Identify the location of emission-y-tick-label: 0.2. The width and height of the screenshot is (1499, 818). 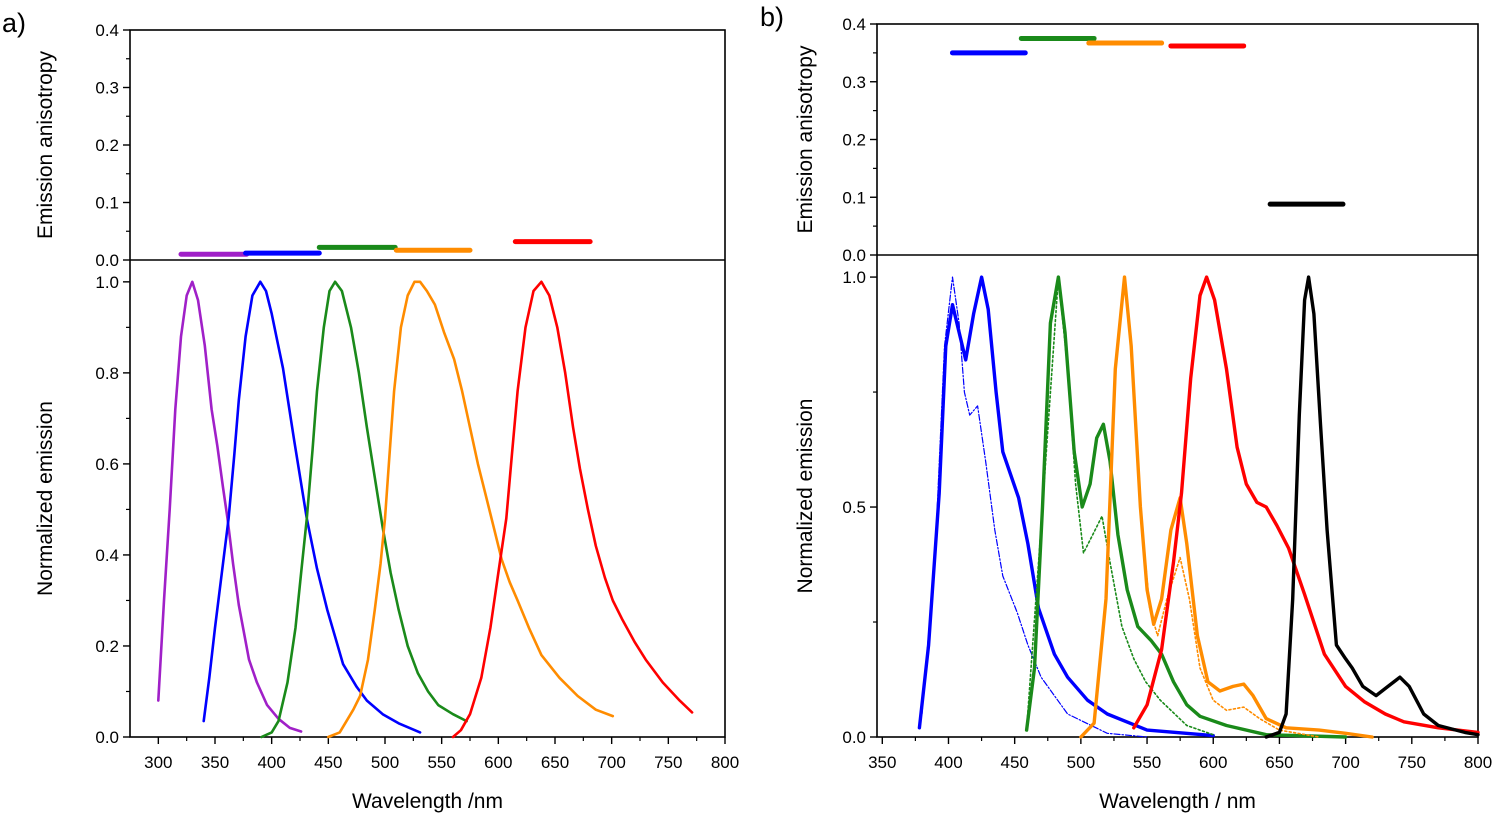
(107, 646).